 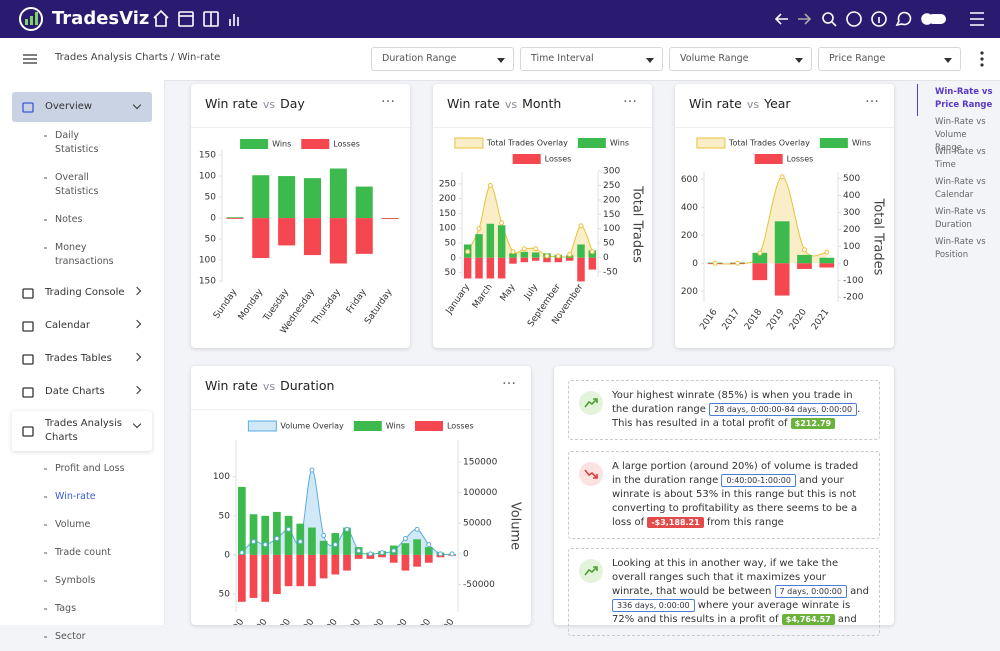 I want to click on menu-item: Trading Console, so click(x=82, y=292).